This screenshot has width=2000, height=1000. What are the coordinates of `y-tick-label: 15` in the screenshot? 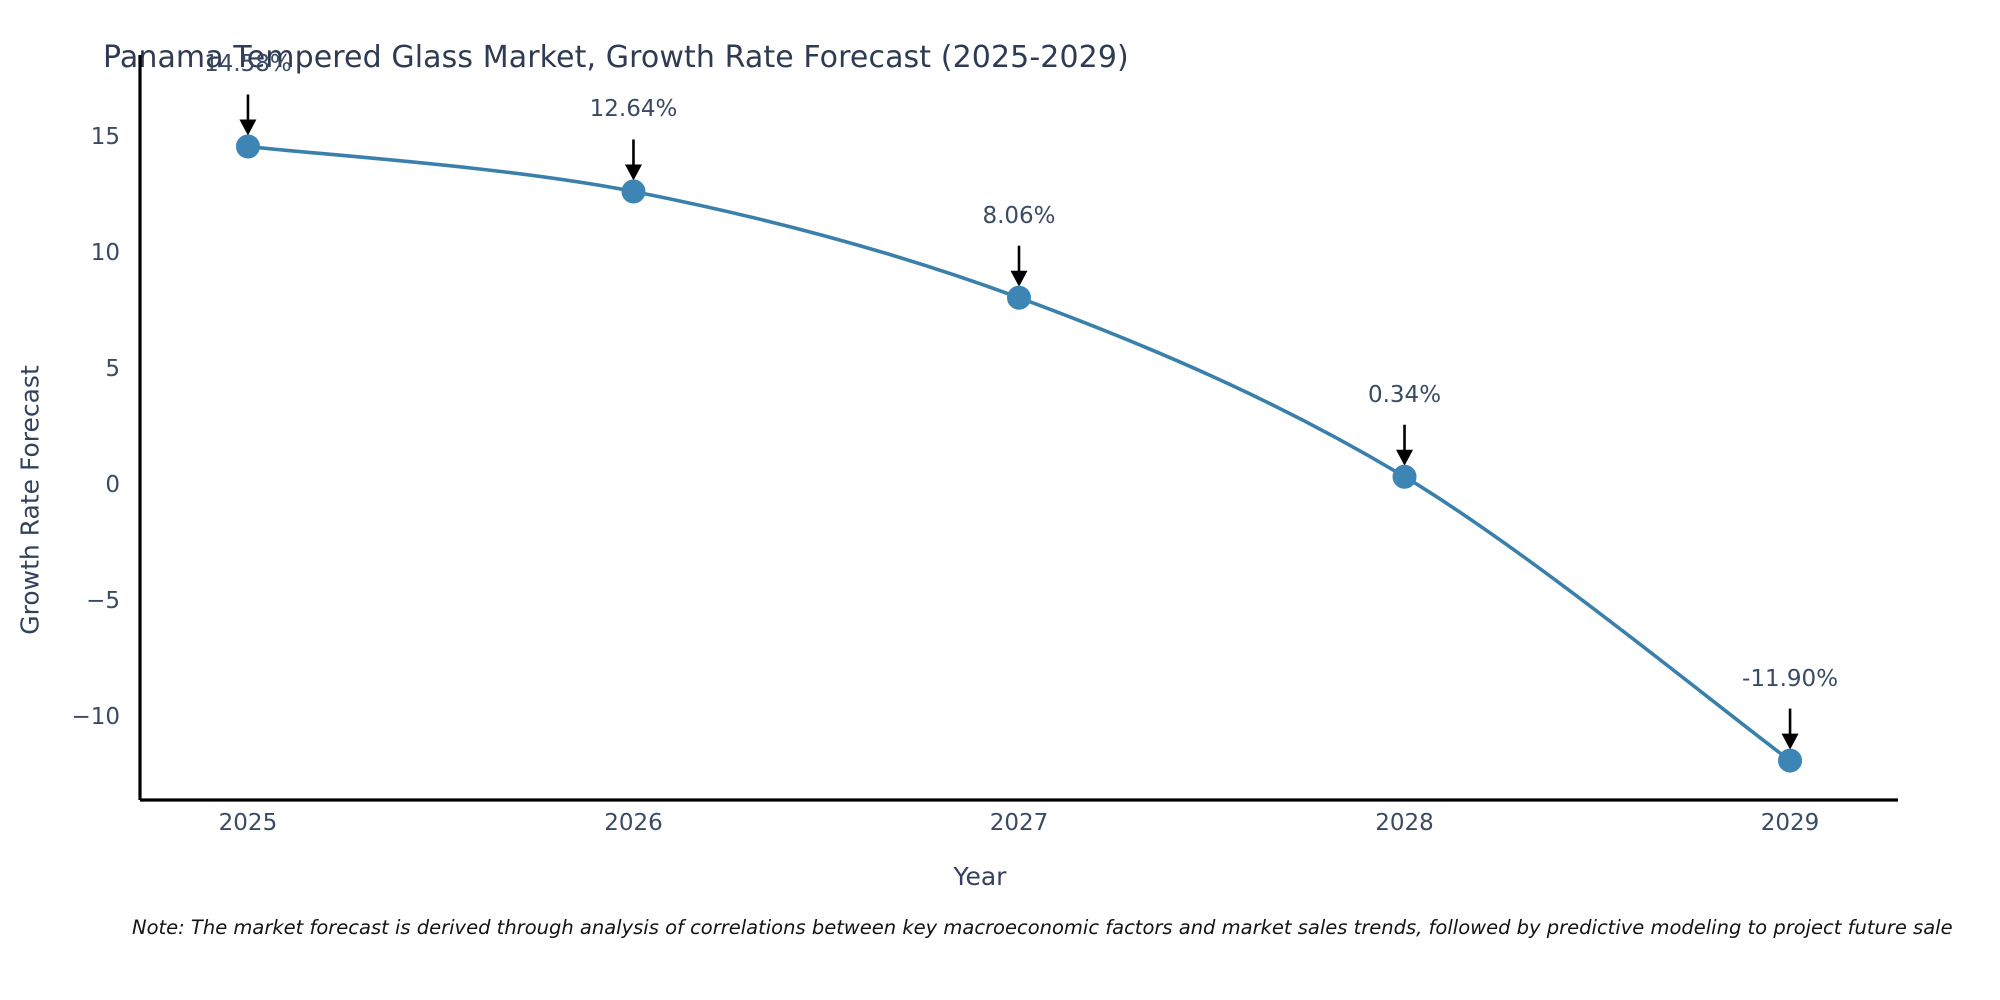 It's located at (105, 136).